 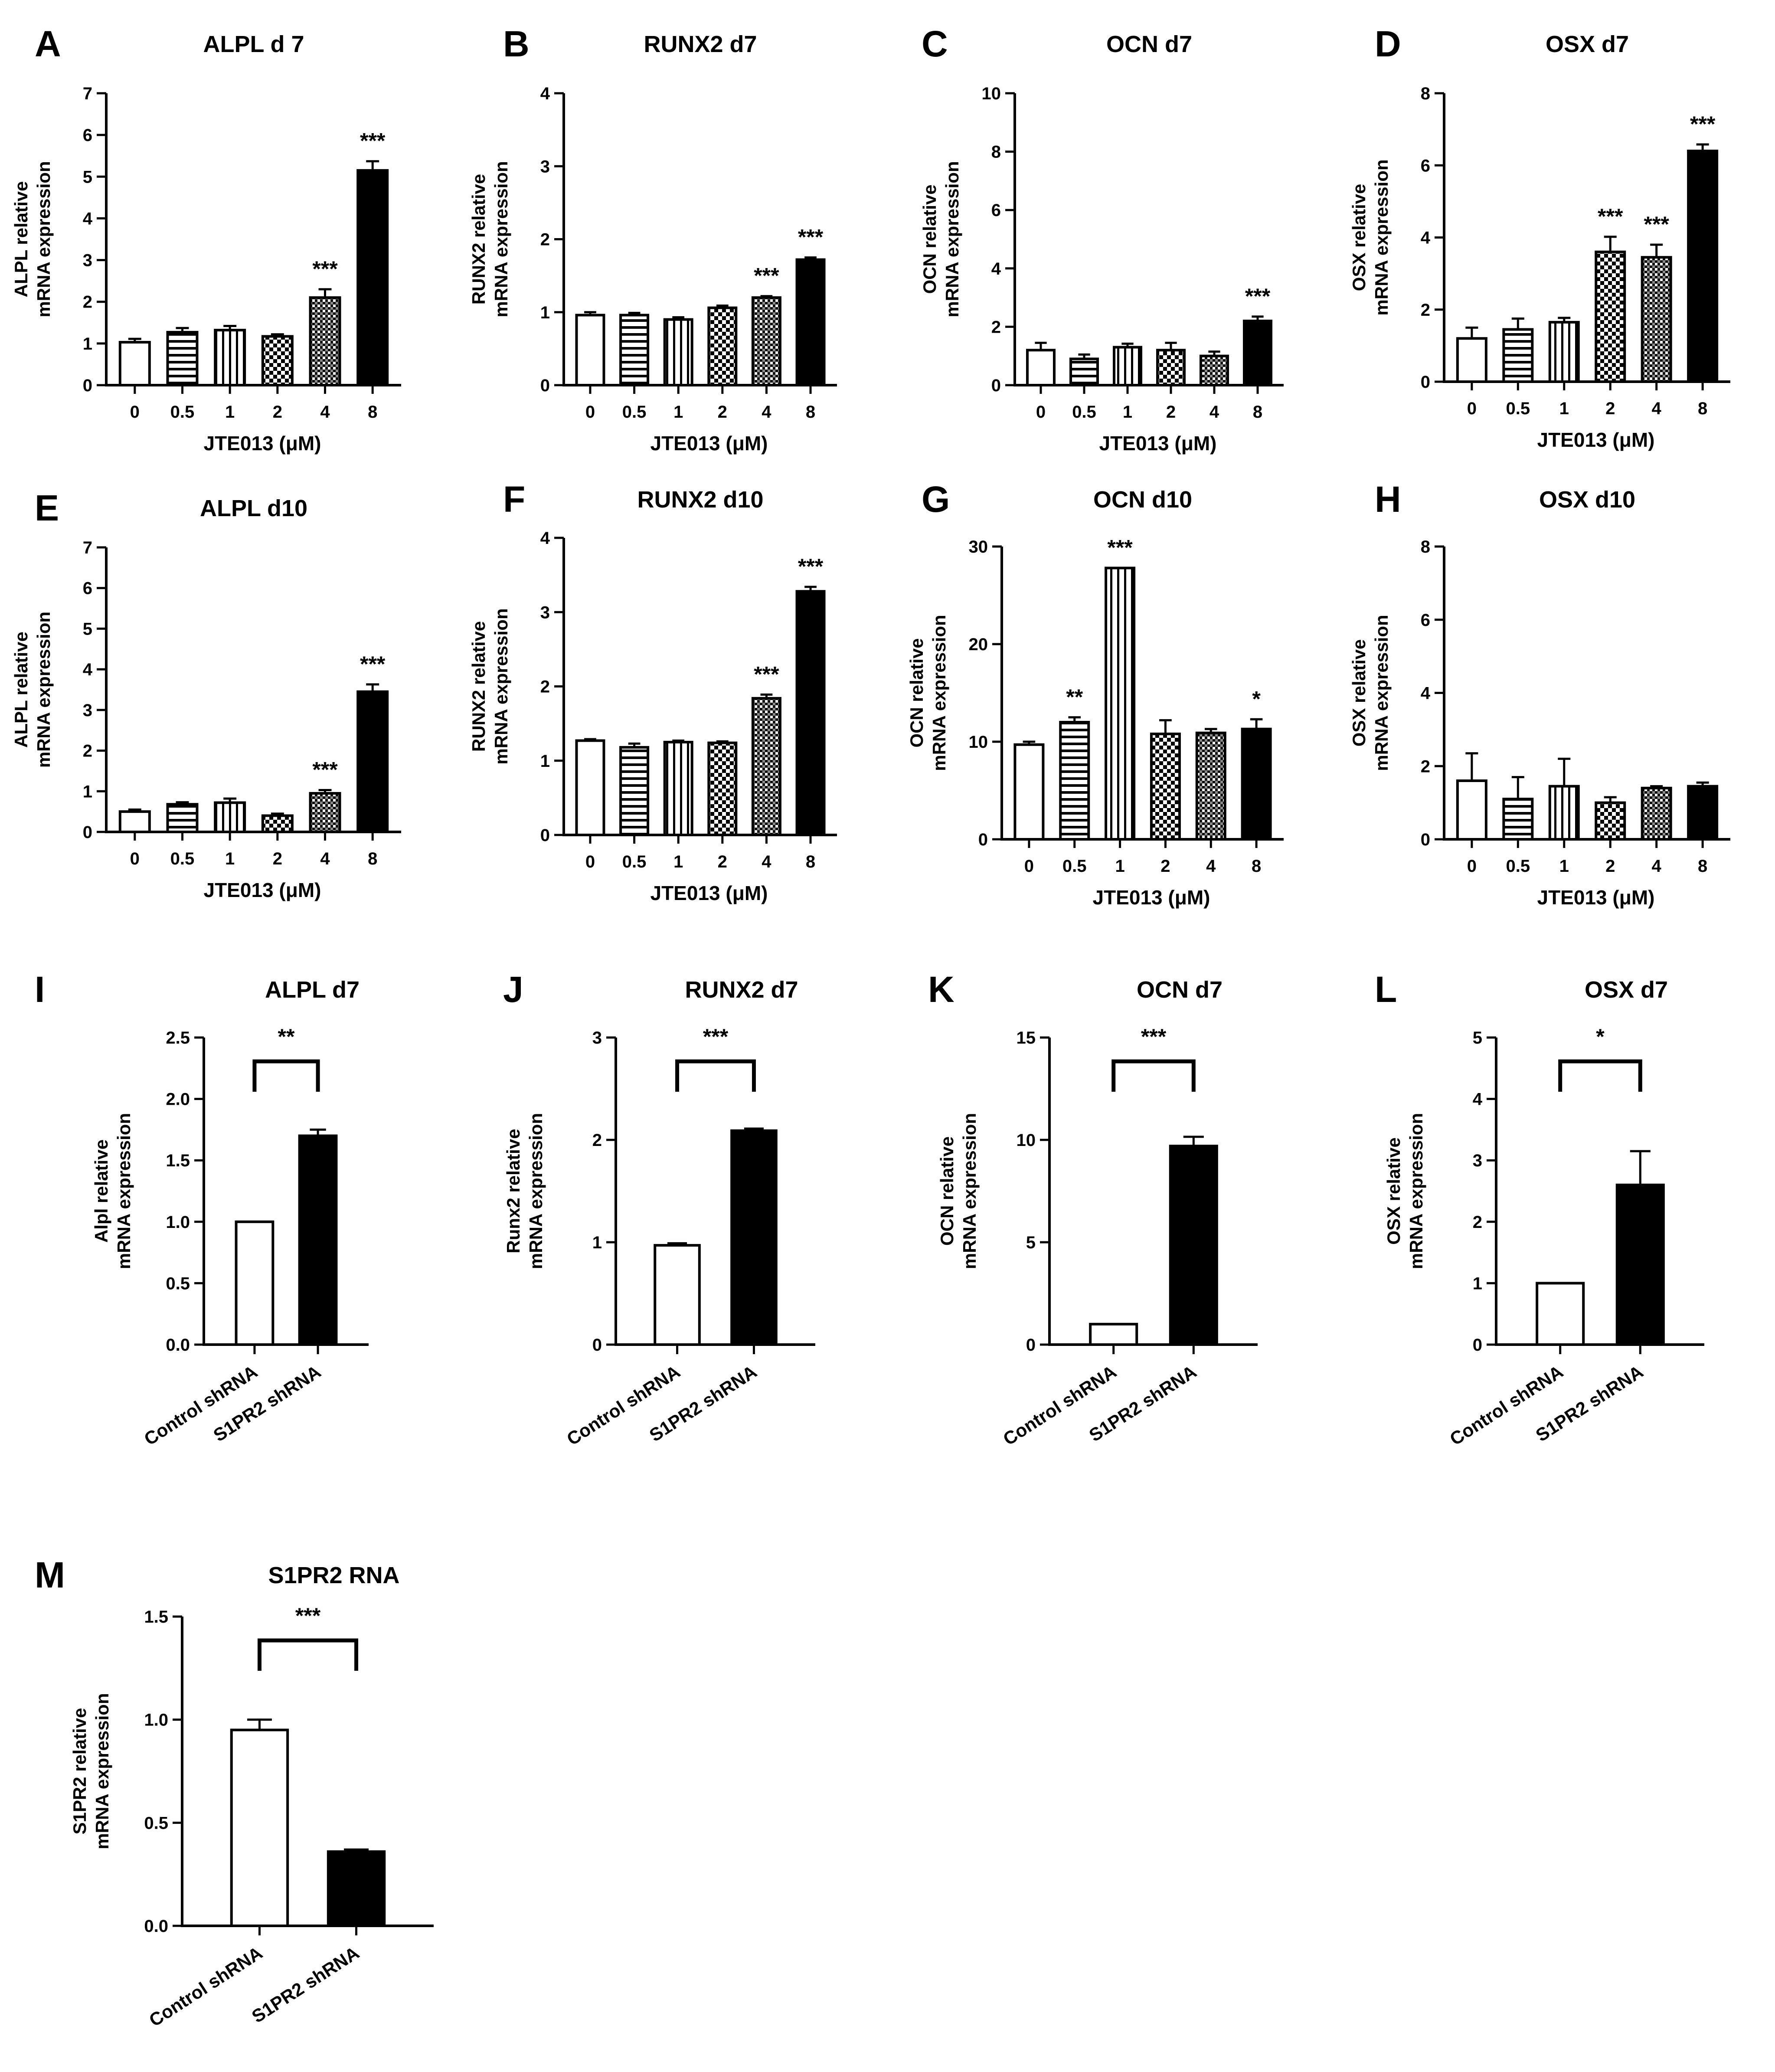 I want to click on x-tick-label: Control shRNA, so click(x=201, y=1405).